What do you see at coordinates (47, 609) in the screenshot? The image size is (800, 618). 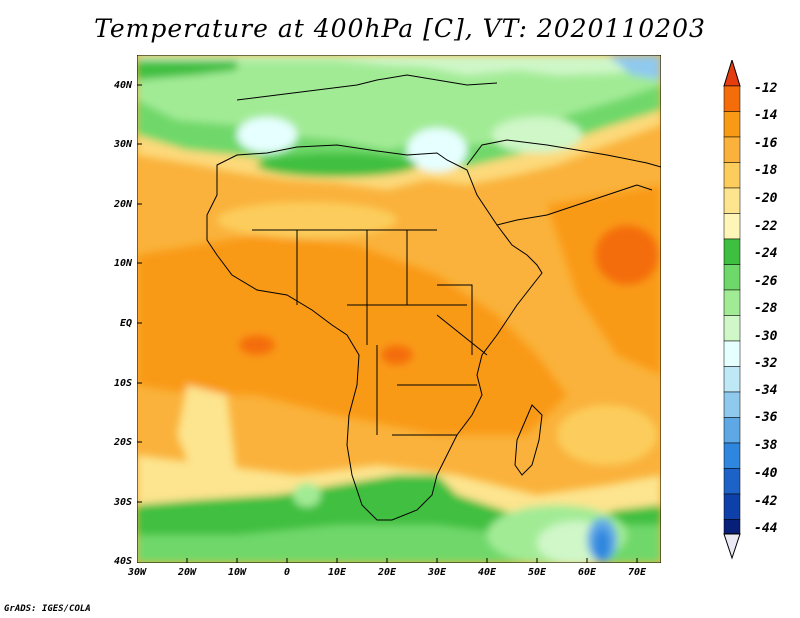 I see `grads-credit: GrADS: IGES/COLA` at bounding box center [47, 609].